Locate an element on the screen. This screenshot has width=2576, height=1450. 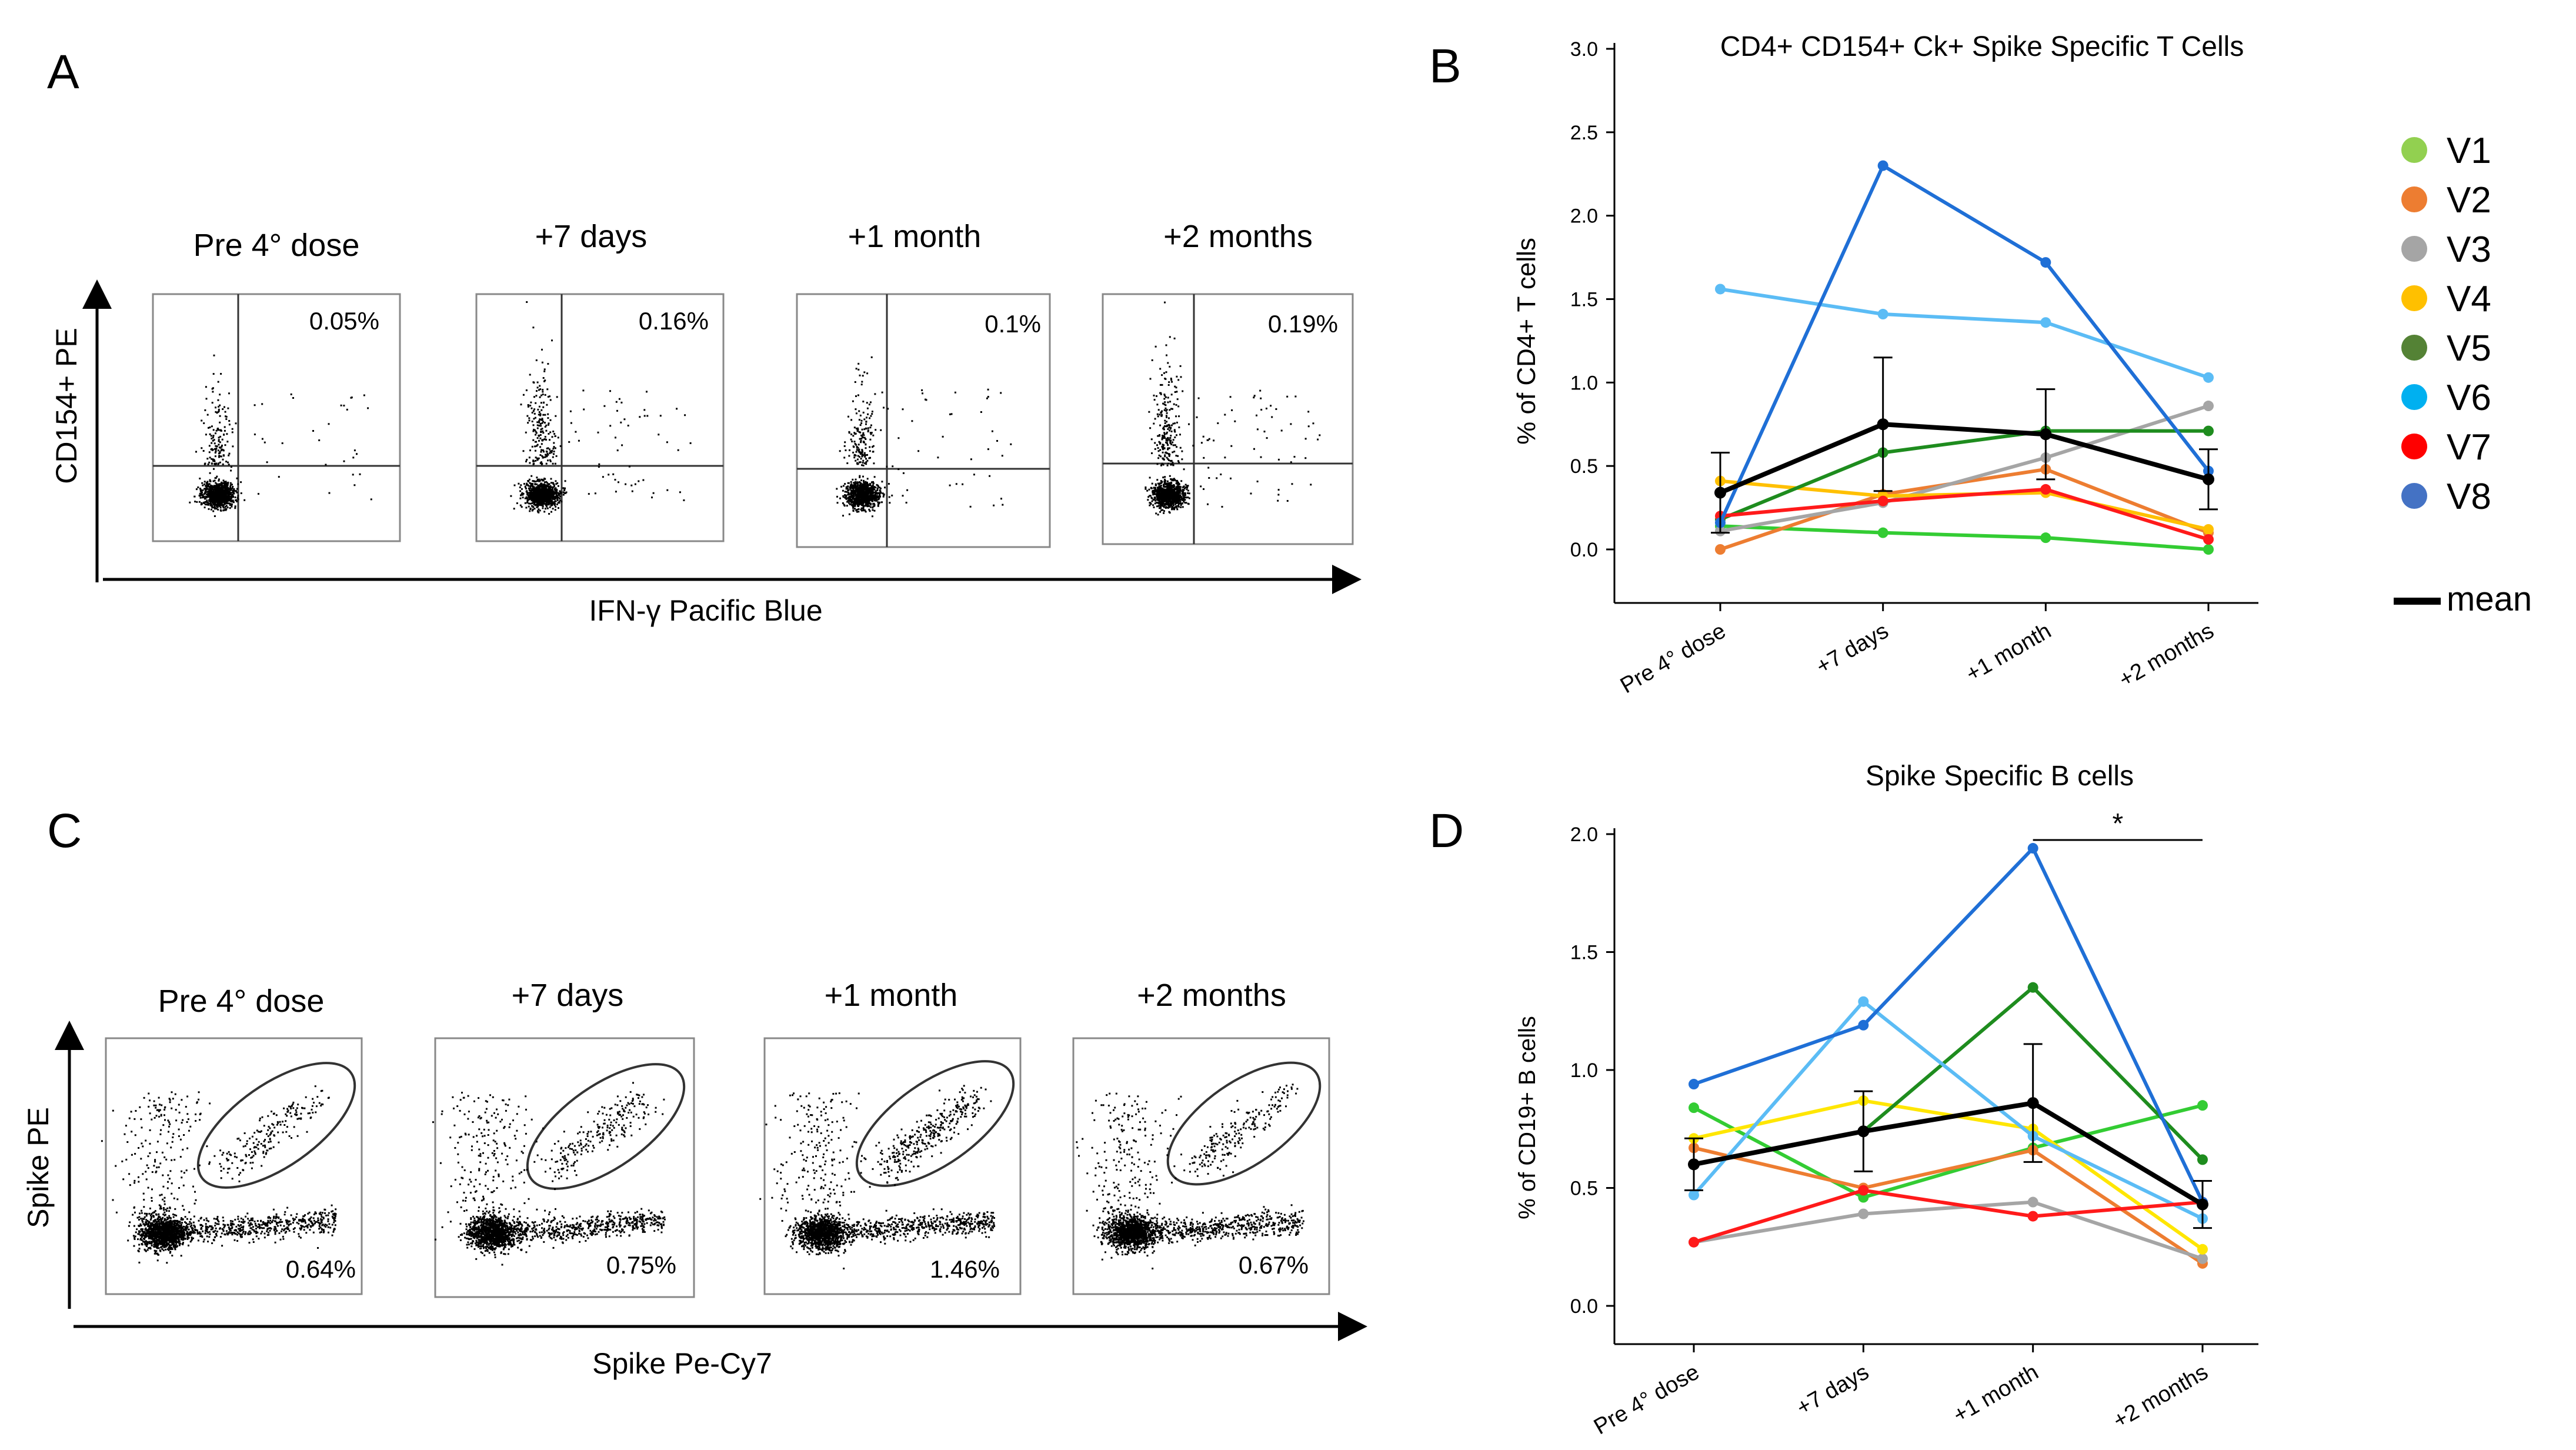
legend-label: V5 is located at coordinates (2469, 348).